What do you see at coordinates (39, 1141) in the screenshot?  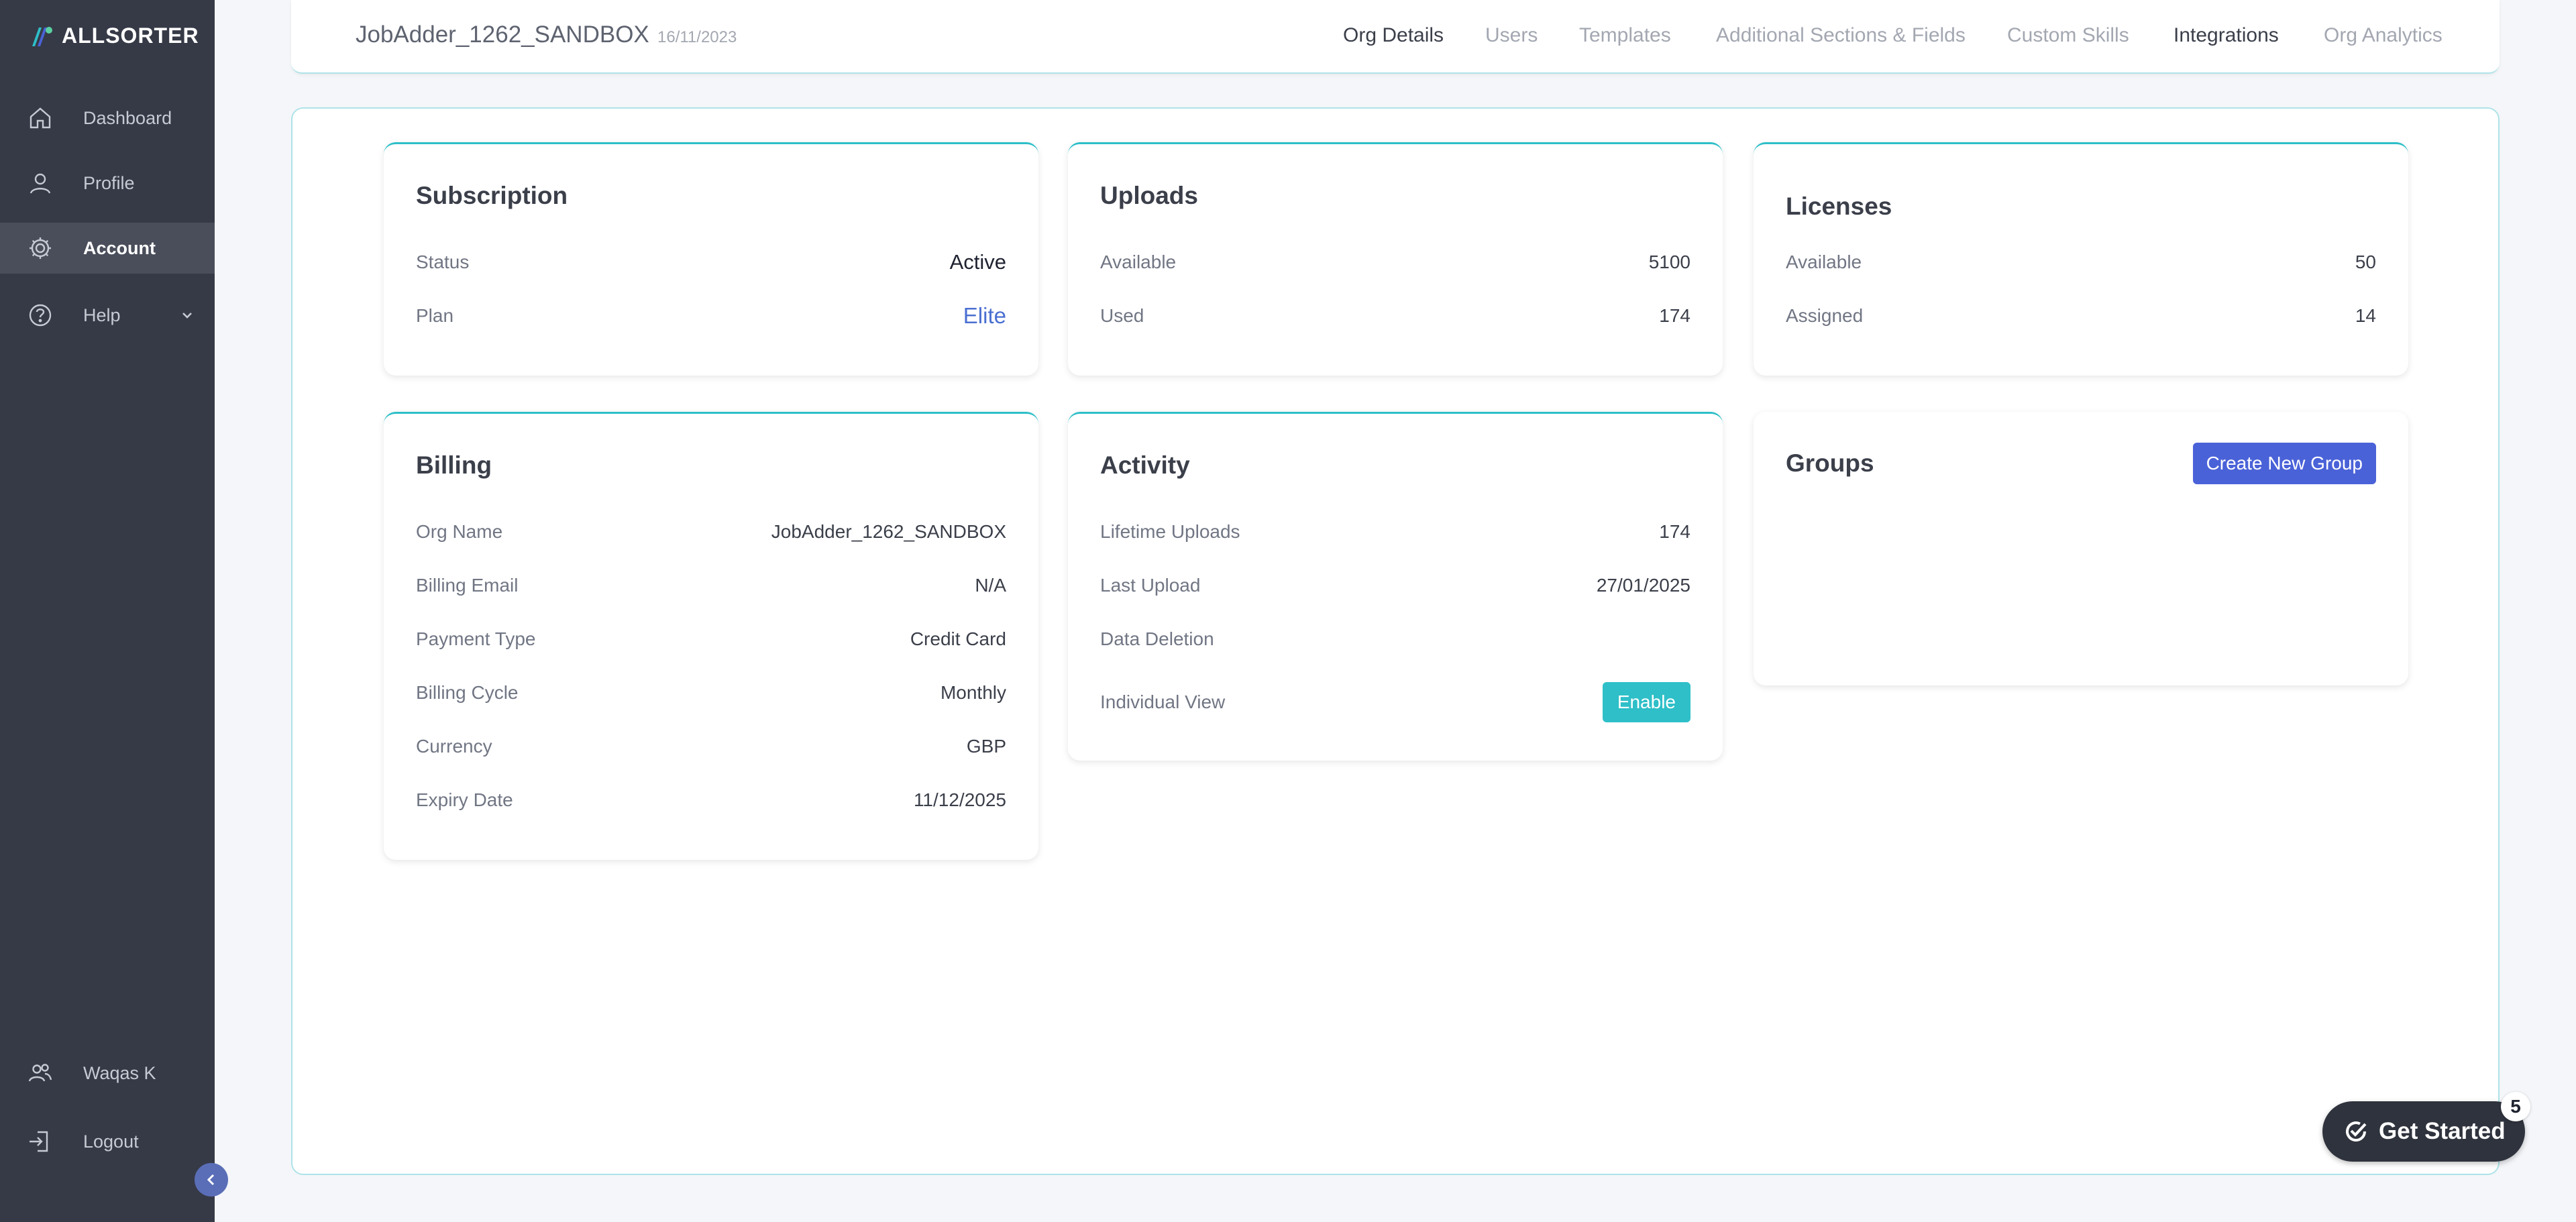 I see `logout-icon` at bounding box center [39, 1141].